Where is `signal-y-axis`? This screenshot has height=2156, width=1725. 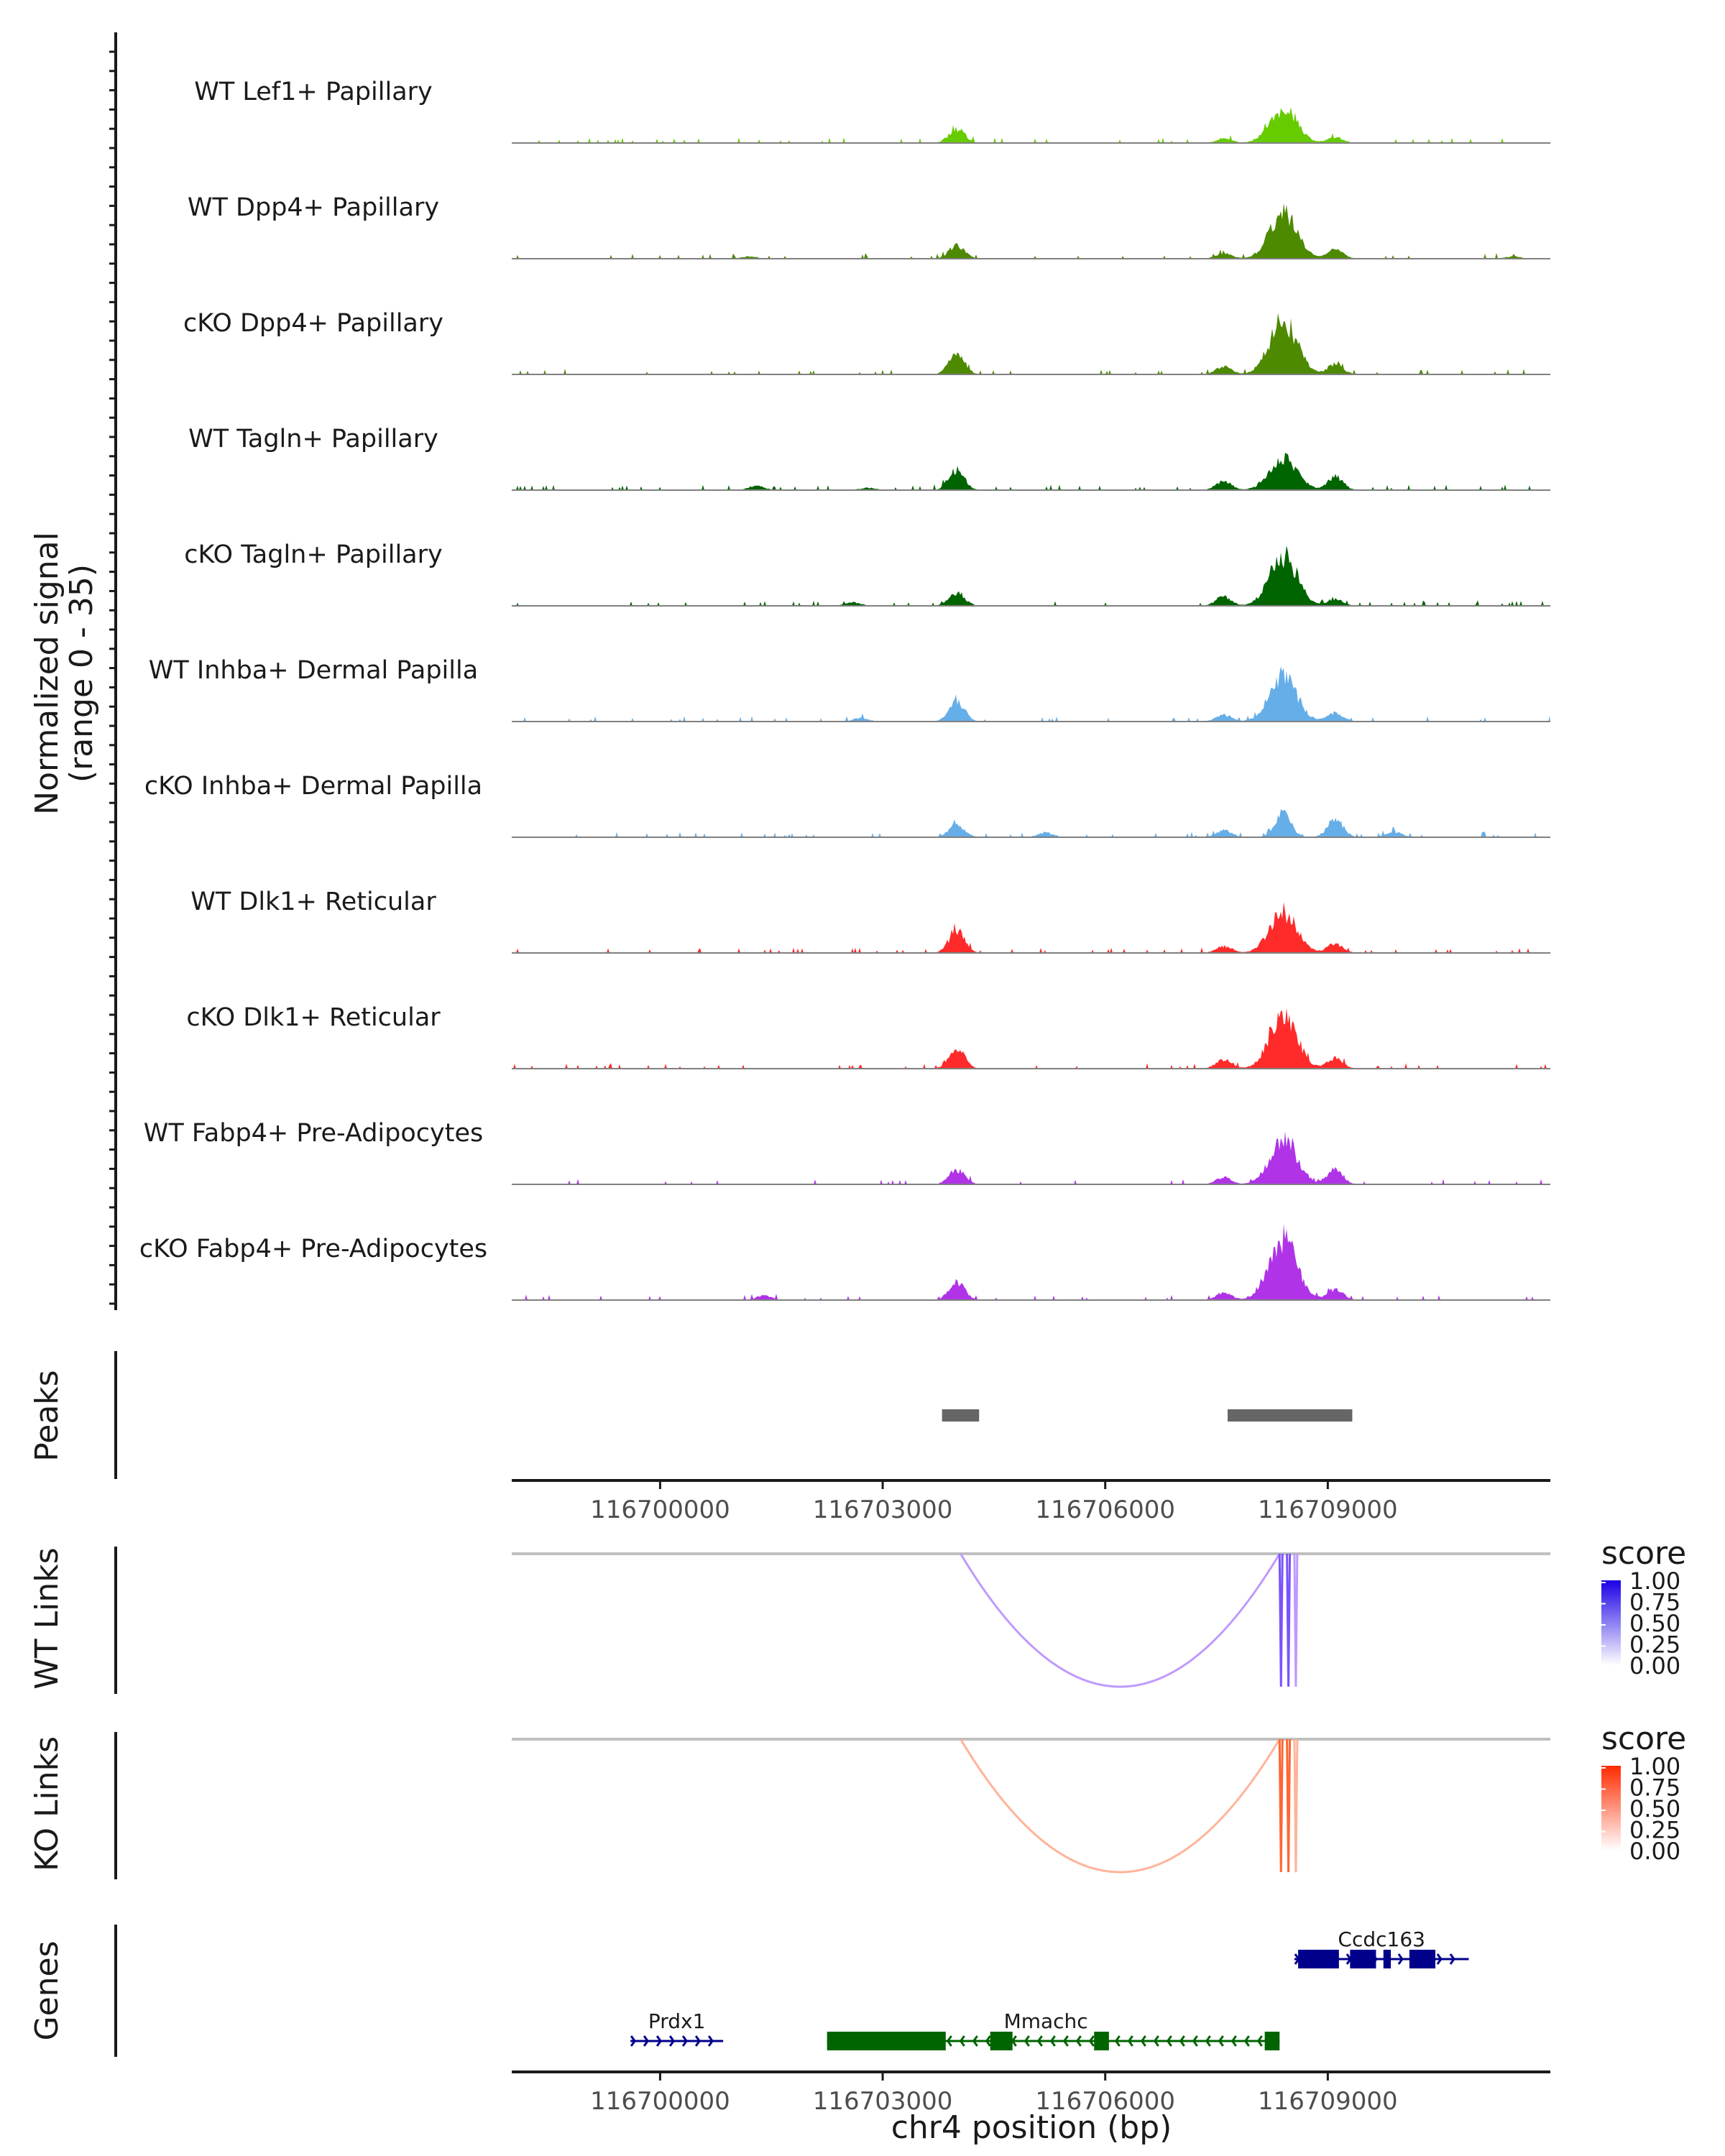 signal-y-axis is located at coordinates (113, 671).